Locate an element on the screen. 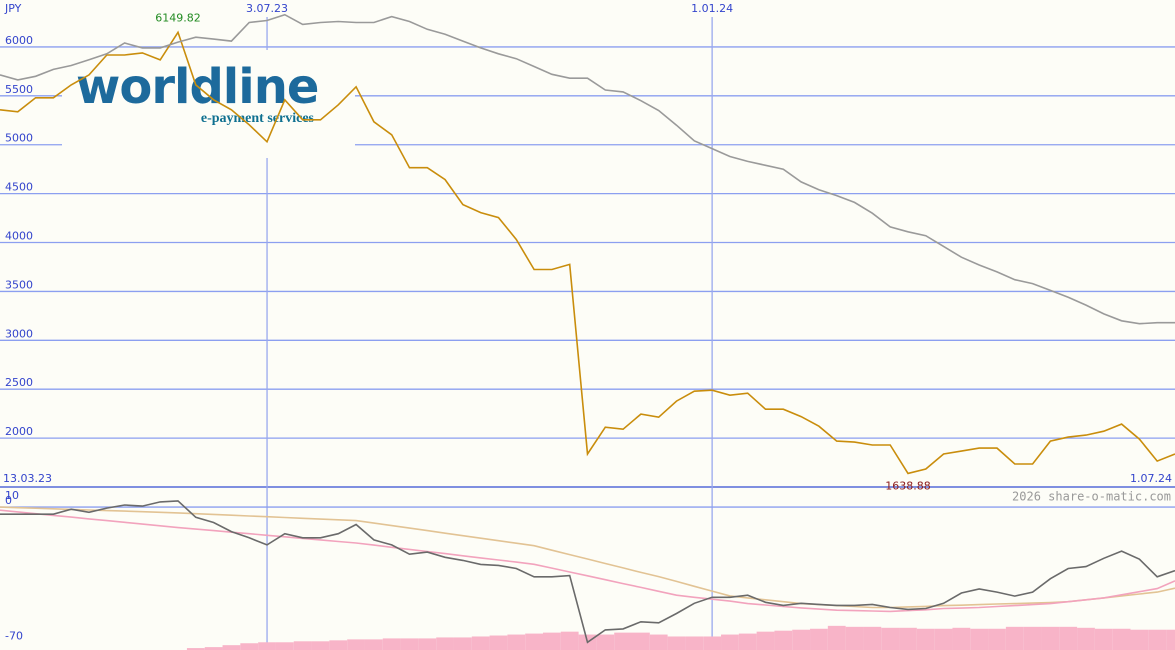 This screenshot has height=650, width=1175. logo-box is located at coordinates (208, 104).